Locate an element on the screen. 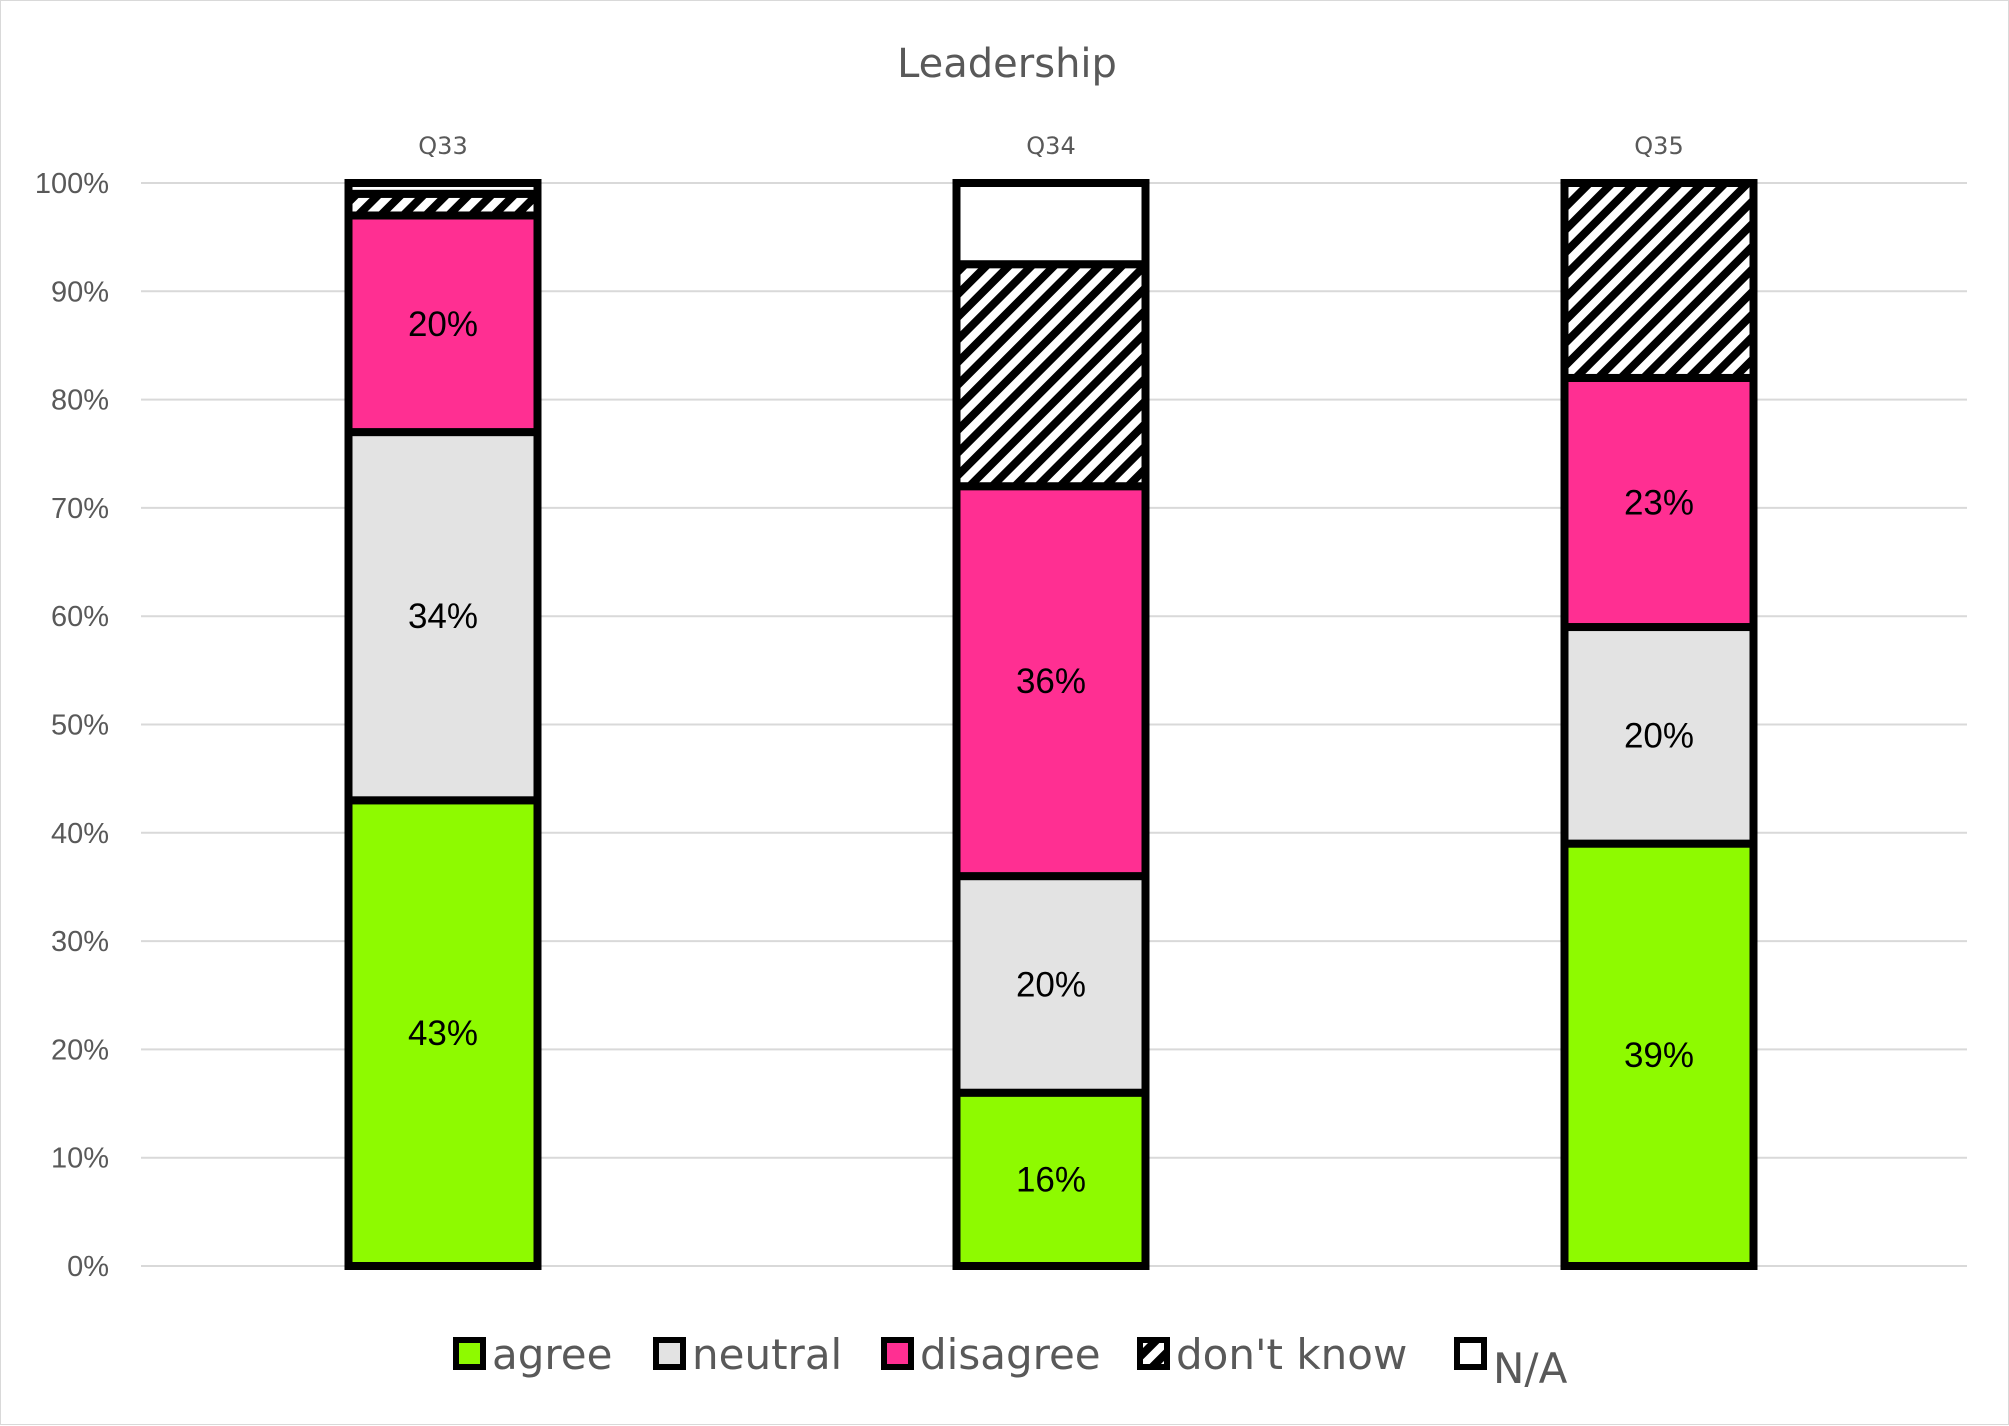 The width and height of the screenshot is (2009, 1426). bar-segment-q34-agree is located at coordinates (1051, 1179).